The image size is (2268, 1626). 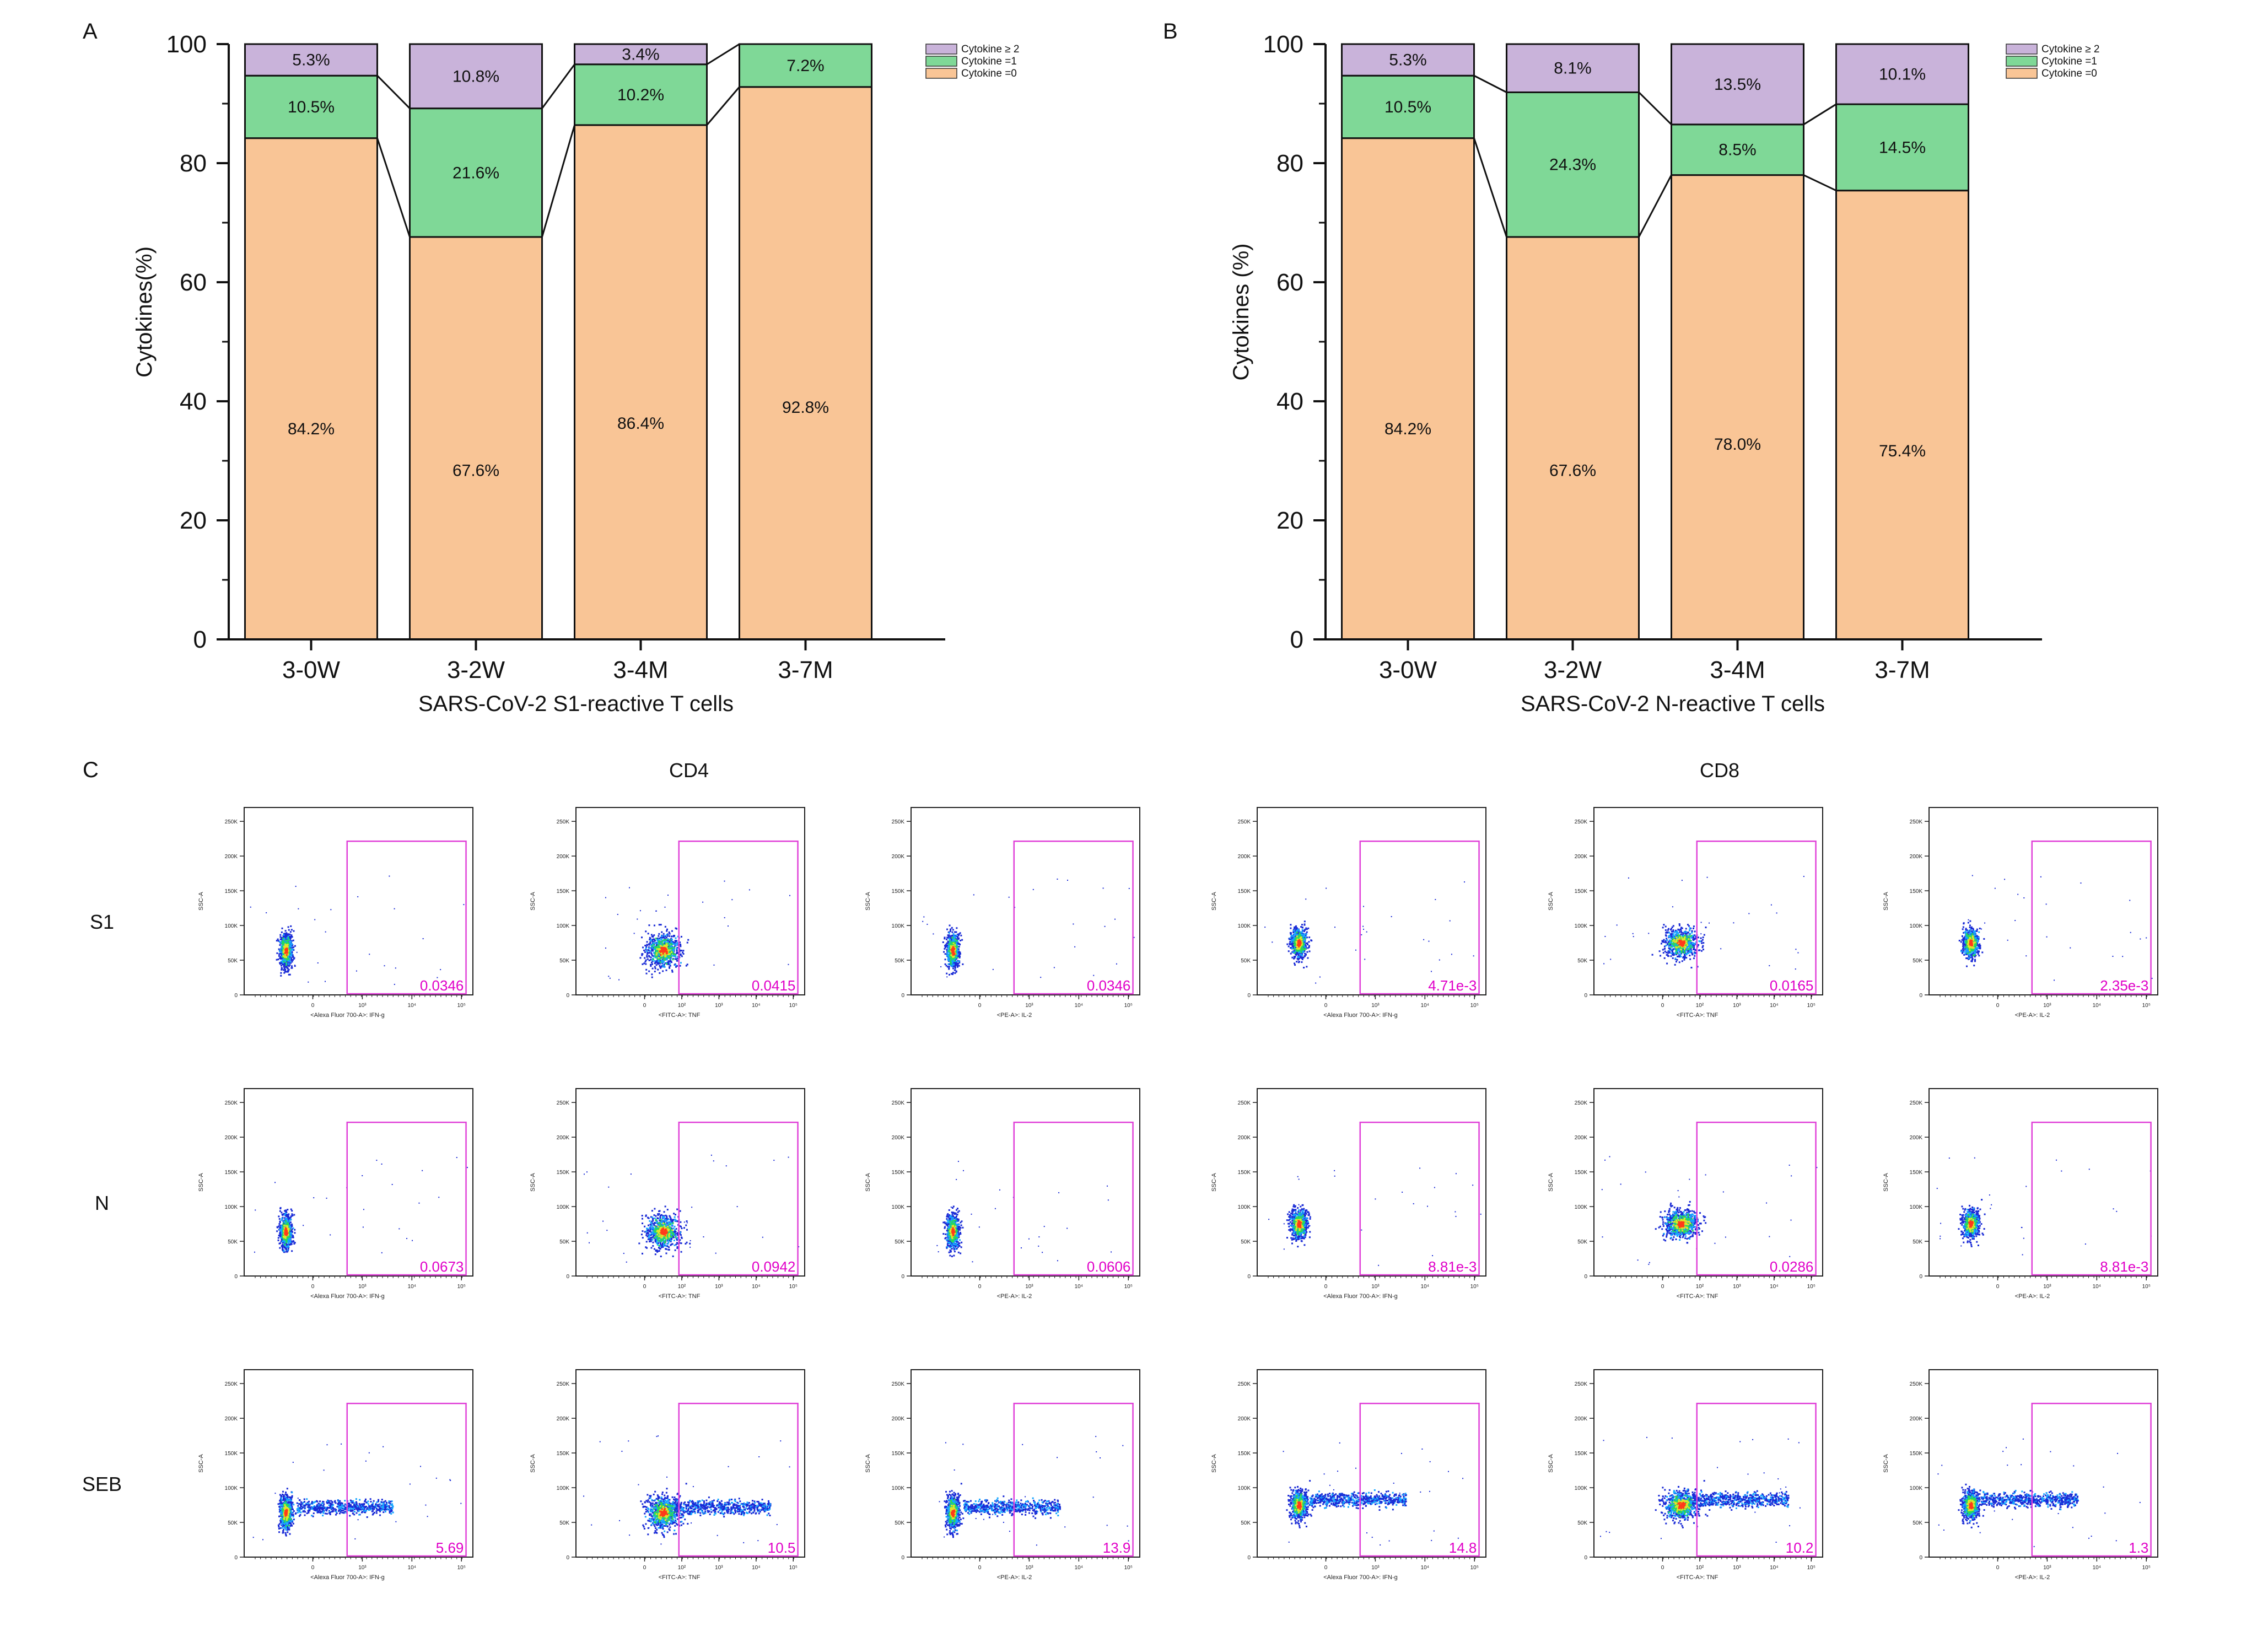 What do you see at coordinates (1573, 669) in the screenshot?
I see `x-tick-label: 3-2W` at bounding box center [1573, 669].